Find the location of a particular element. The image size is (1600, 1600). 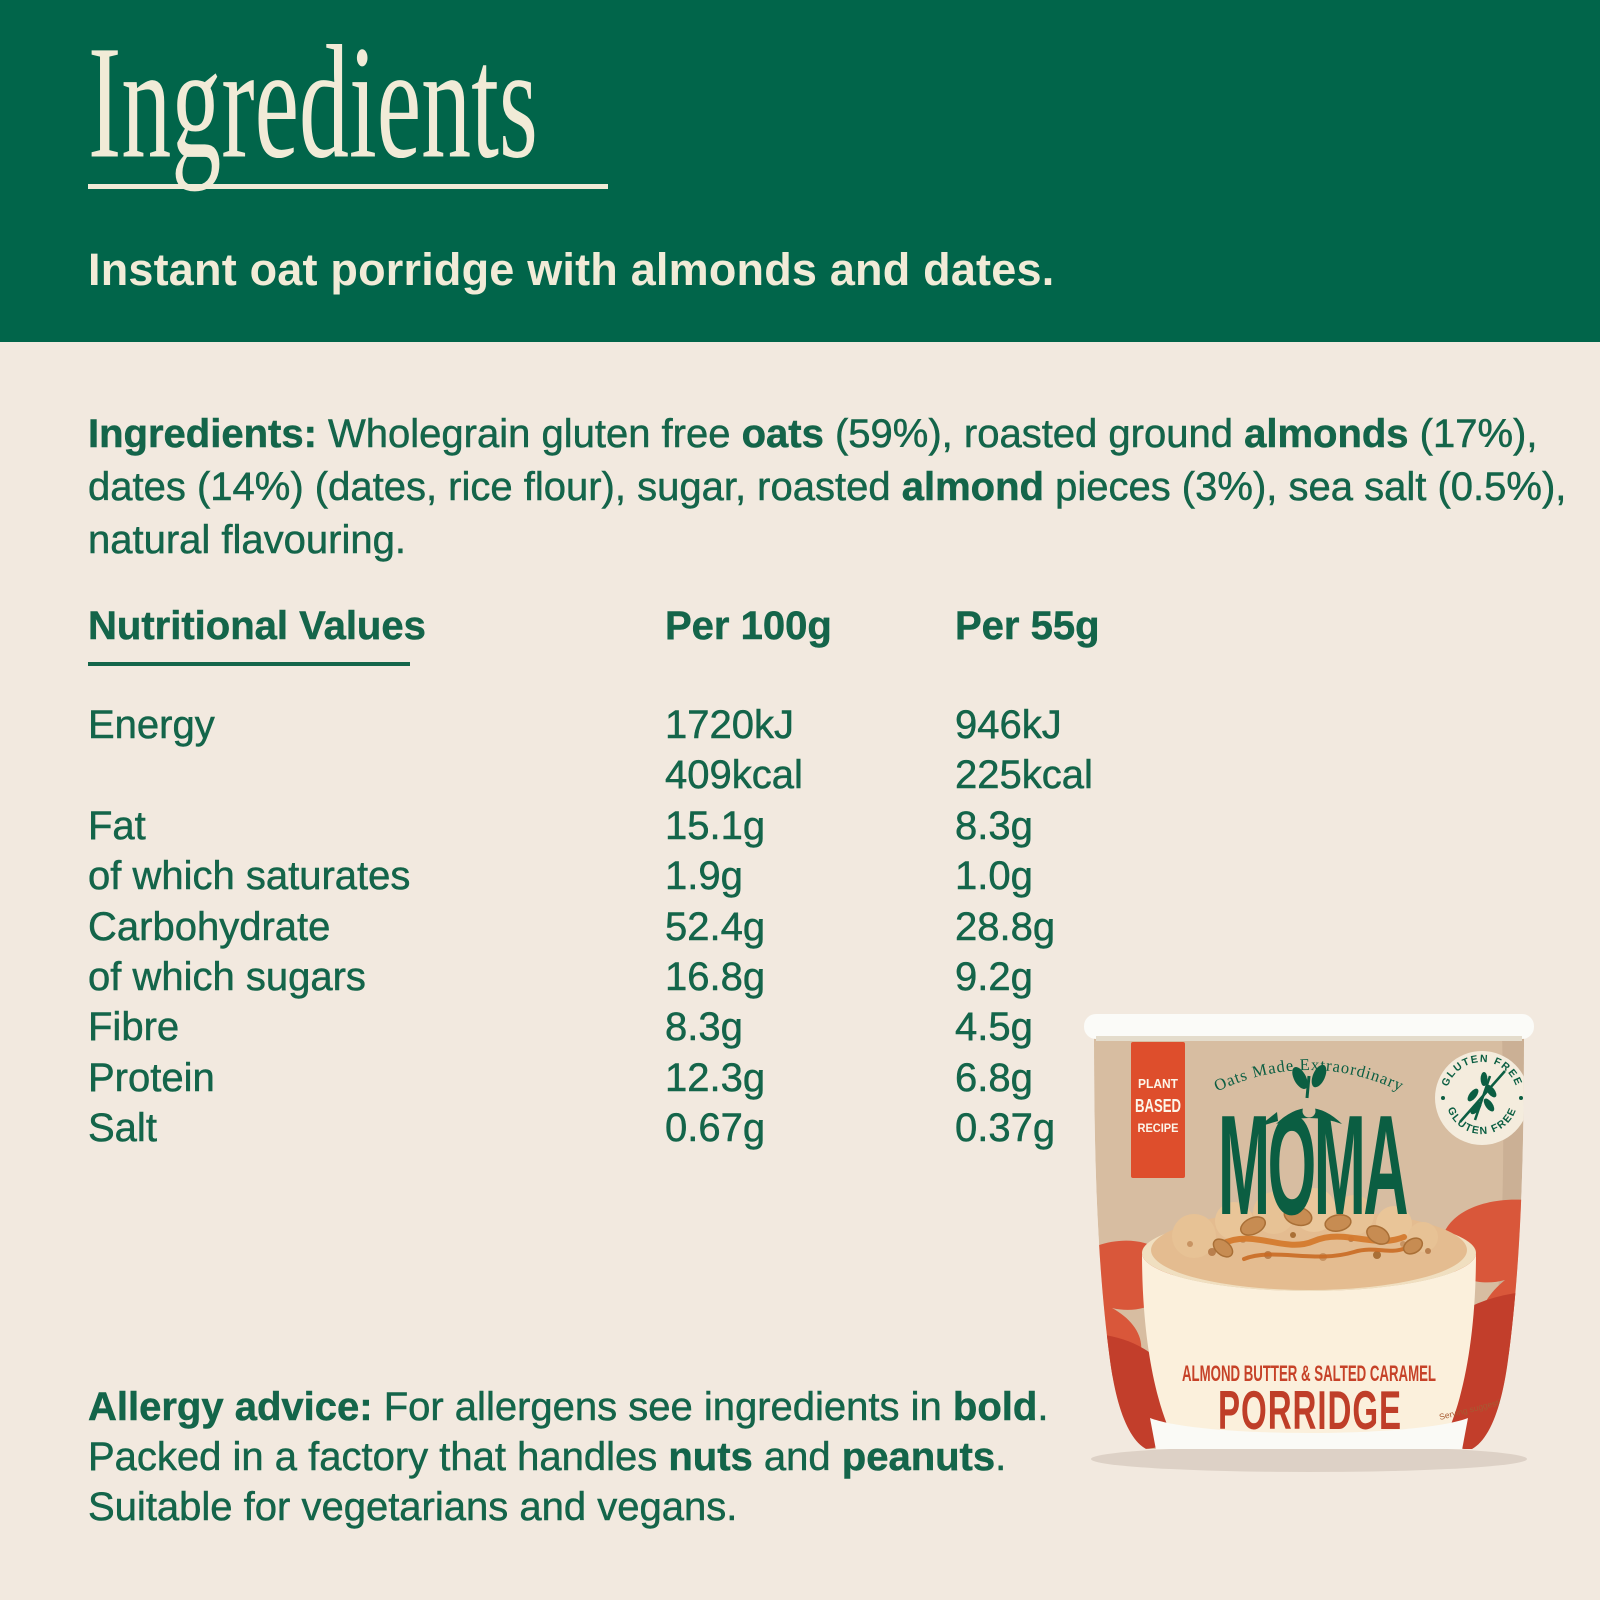

ingredients-line: natural flavouring. is located at coordinates (827, 540).